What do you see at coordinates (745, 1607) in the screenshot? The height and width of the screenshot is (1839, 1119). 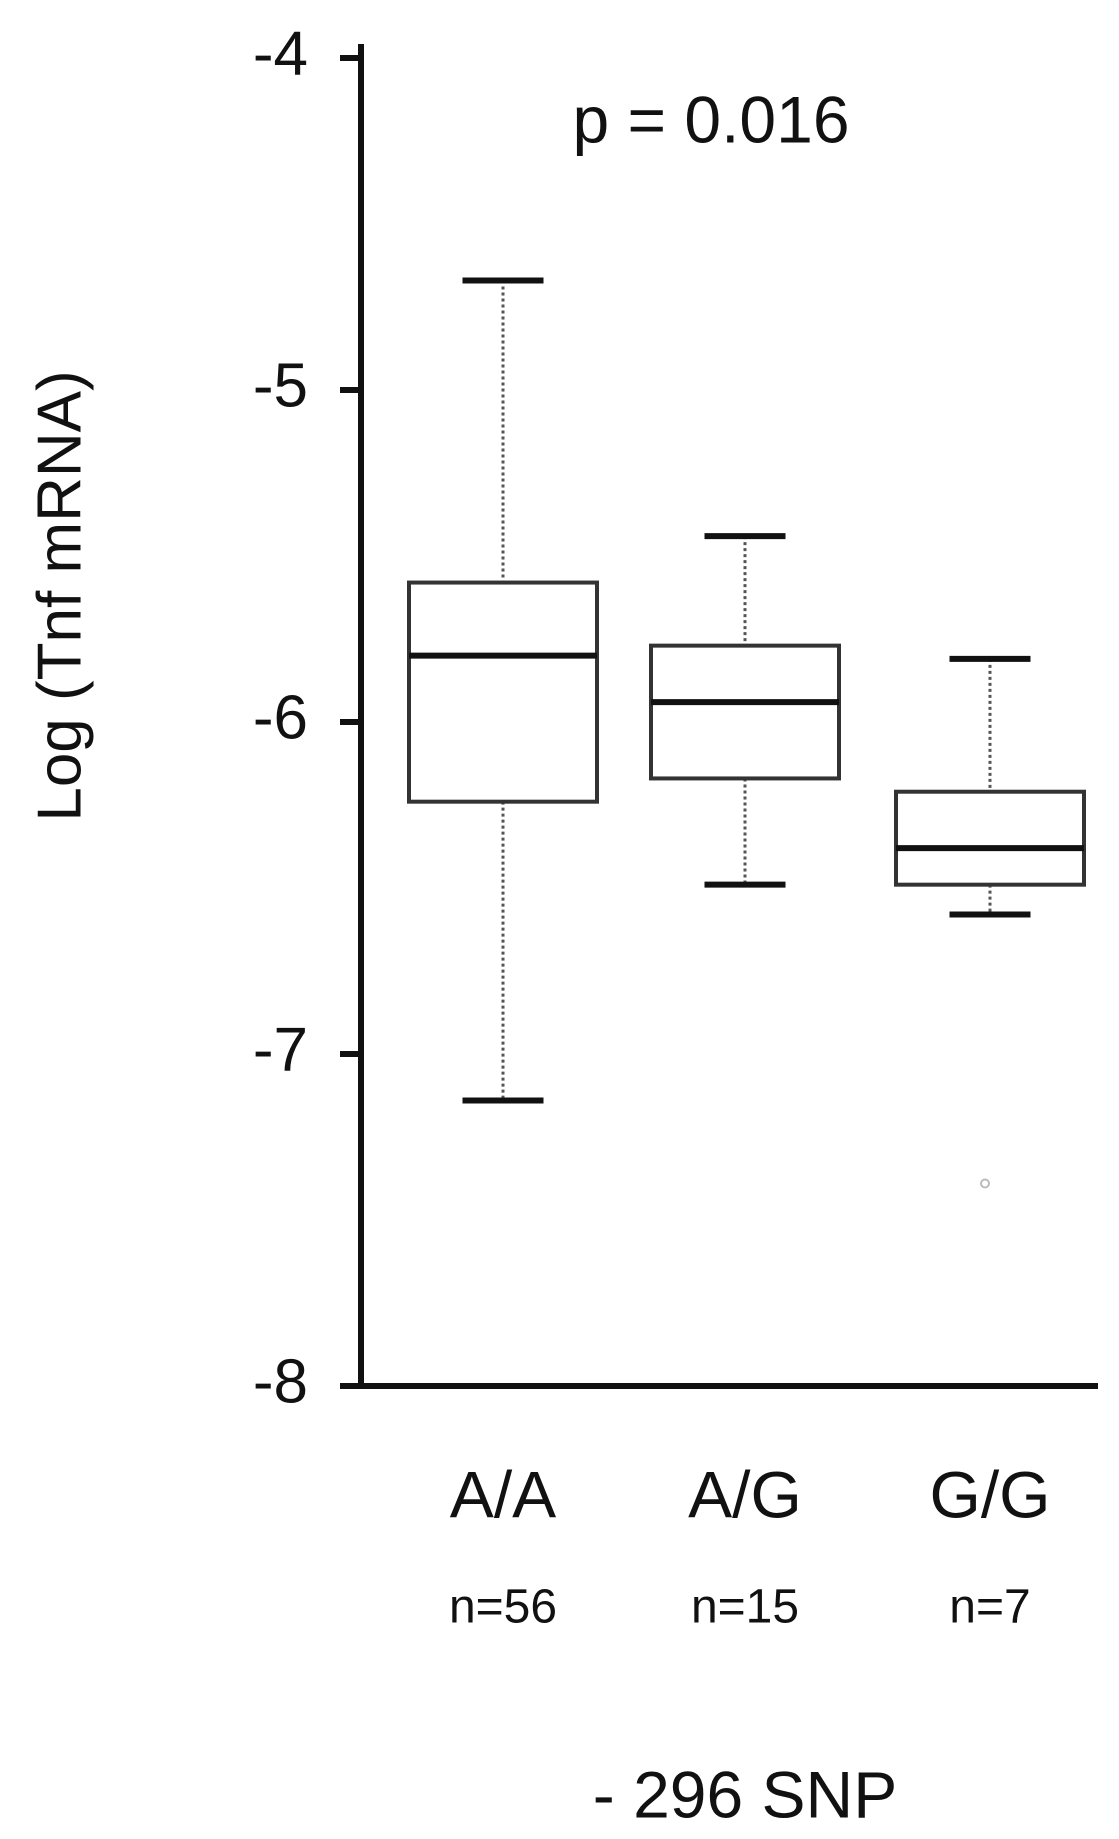 I see `sample-size-label: n=15` at bounding box center [745, 1607].